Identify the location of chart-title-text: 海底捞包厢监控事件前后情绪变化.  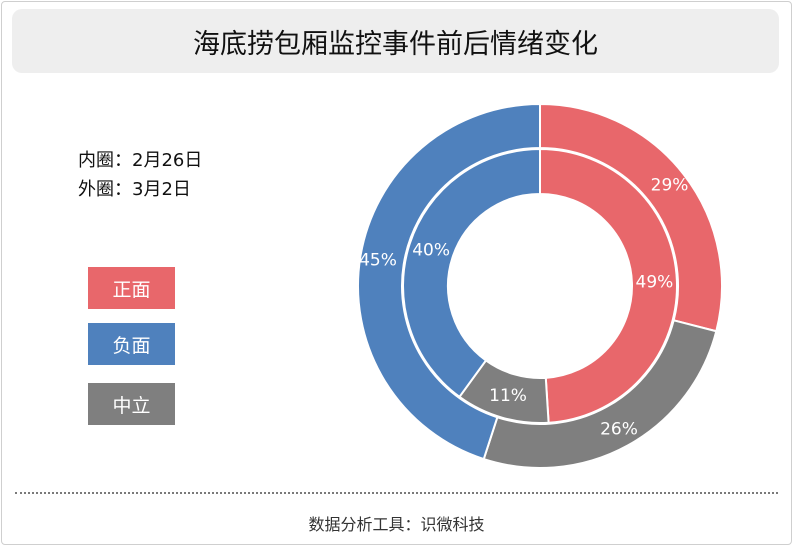
(395, 44).